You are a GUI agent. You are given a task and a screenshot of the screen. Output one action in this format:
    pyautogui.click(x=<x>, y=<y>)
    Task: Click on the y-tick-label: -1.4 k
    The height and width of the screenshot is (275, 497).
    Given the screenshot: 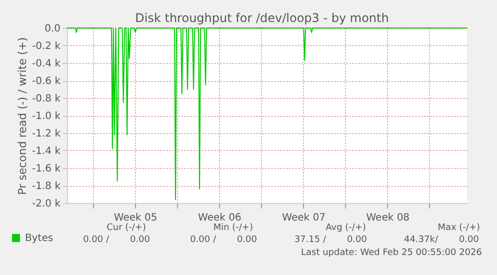 What is the action you would take?
    pyautogui.click(x=46, y=151)
    